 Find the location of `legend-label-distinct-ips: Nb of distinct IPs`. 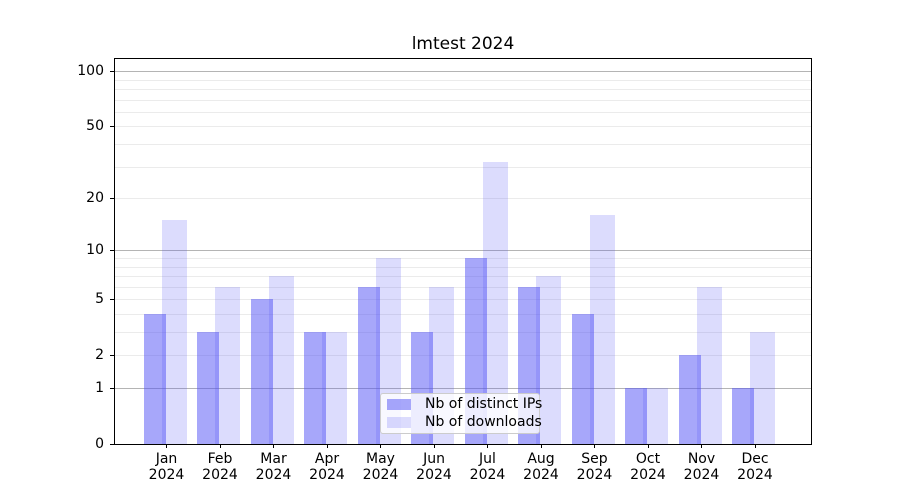

legend-label-distinct-ips: Nb of distinct IPs is located at coordinates (484, 404).